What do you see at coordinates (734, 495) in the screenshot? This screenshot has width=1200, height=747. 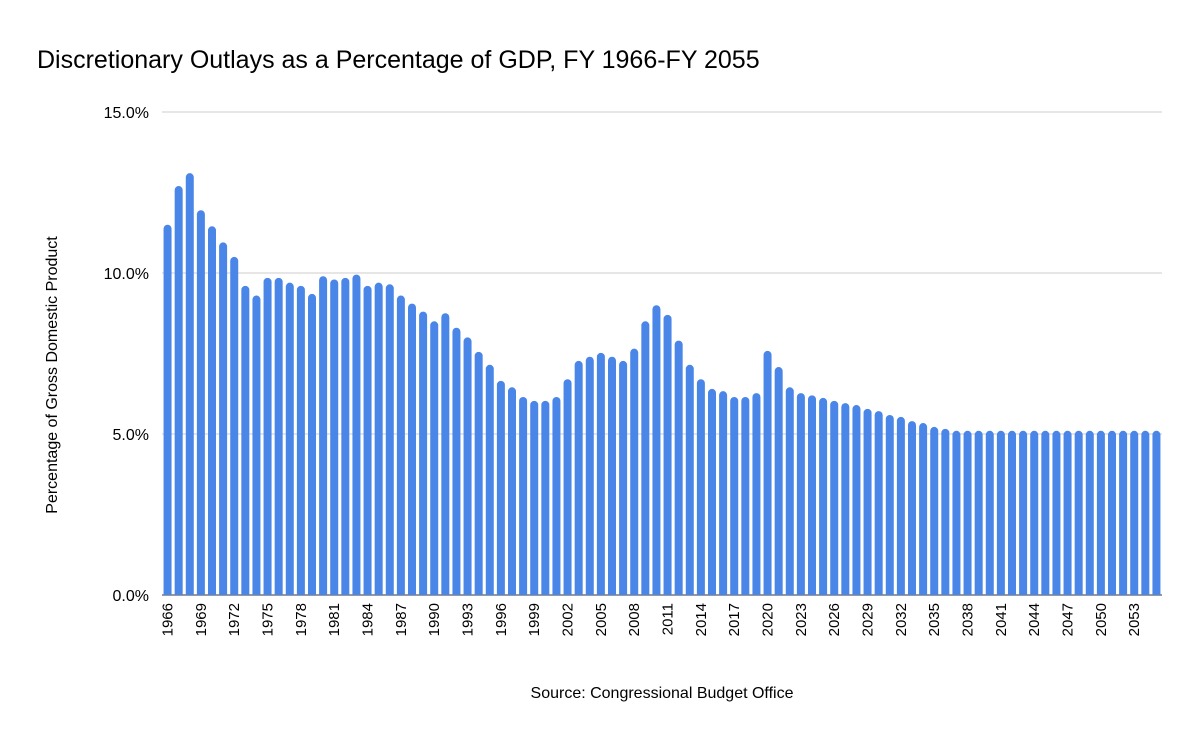 I see `bar-2017` at bounding box center [734, 495].